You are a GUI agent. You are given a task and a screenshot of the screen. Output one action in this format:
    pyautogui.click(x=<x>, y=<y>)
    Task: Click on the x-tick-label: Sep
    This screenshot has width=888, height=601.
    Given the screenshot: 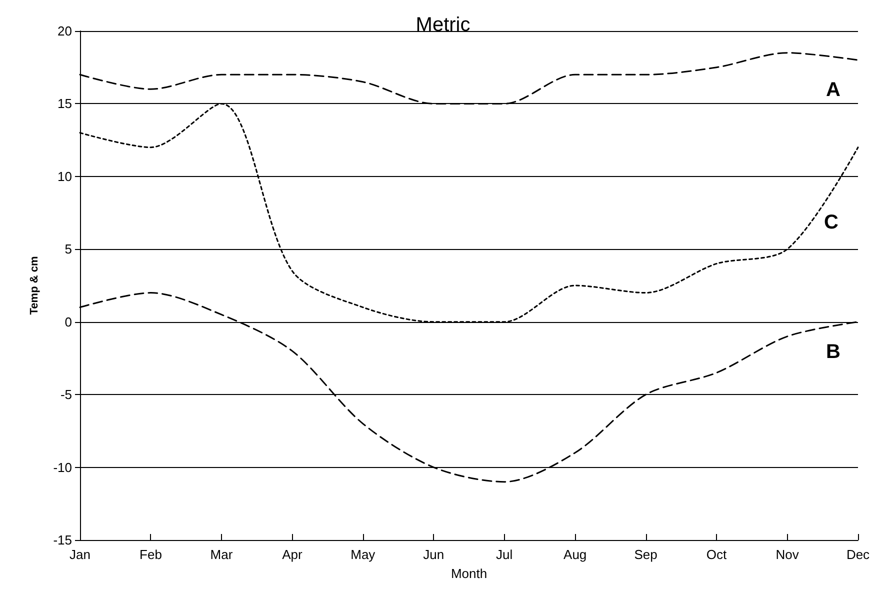 What is the action you would take?
    pyautogui.click(x=646, y=554)
    